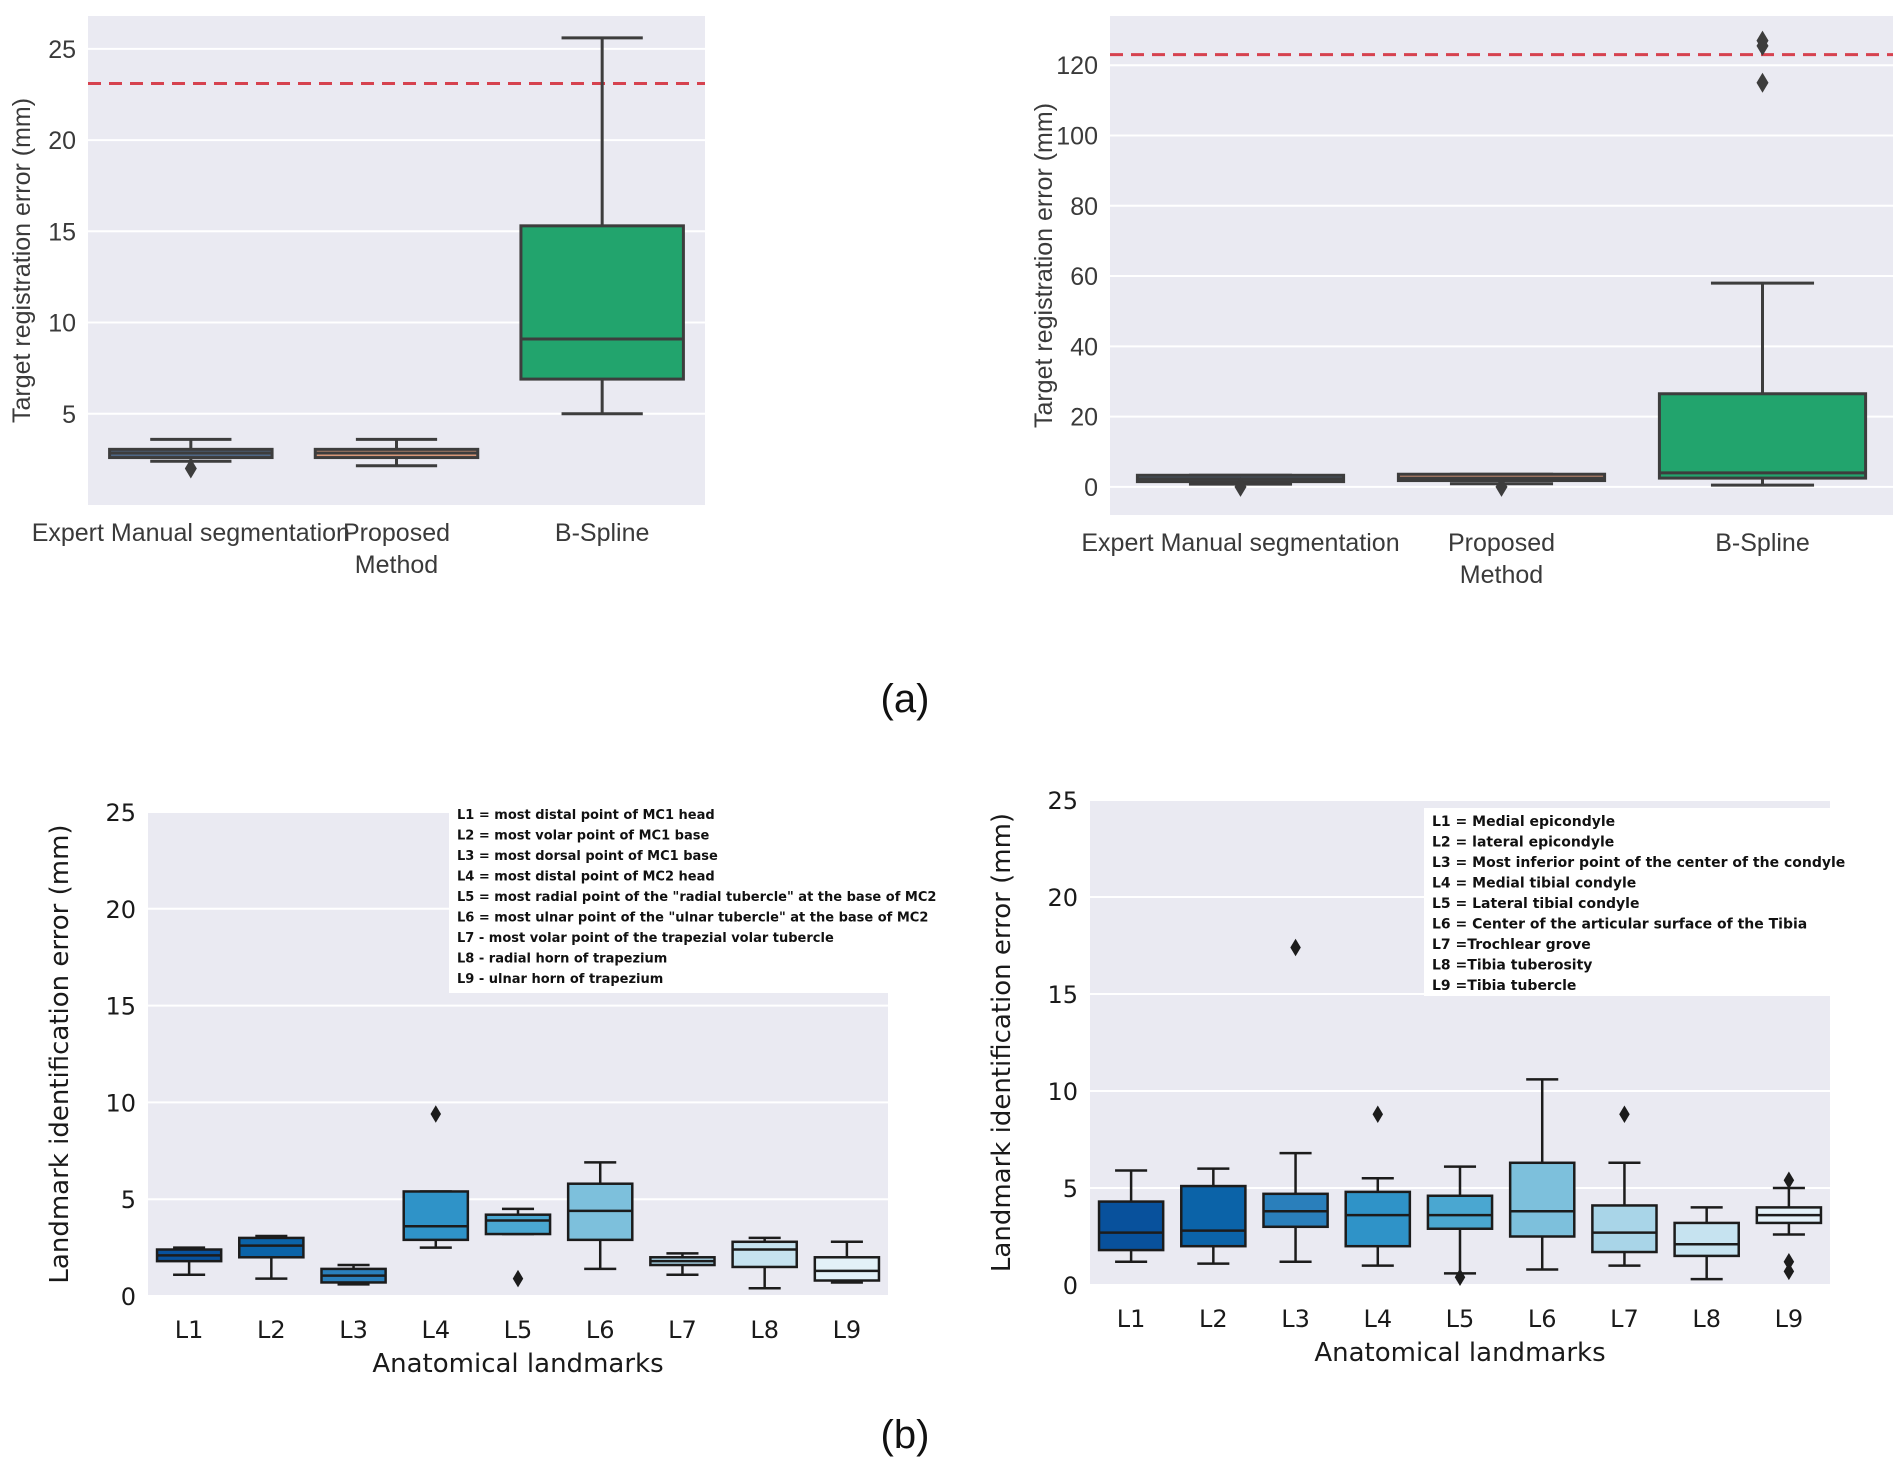 This screenshot has width=1902, height=1466. What do you see at coordinates (1213, 1319) in the screenshot?
I see `x-tick-label: L2` at bounding box center [1213, 1319].